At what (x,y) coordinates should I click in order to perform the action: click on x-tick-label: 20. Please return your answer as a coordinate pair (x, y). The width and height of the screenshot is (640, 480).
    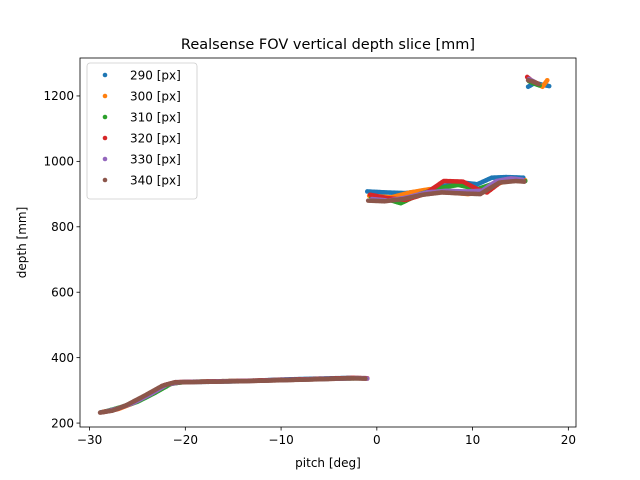
    Looking at the image, I should click on (568, 440).